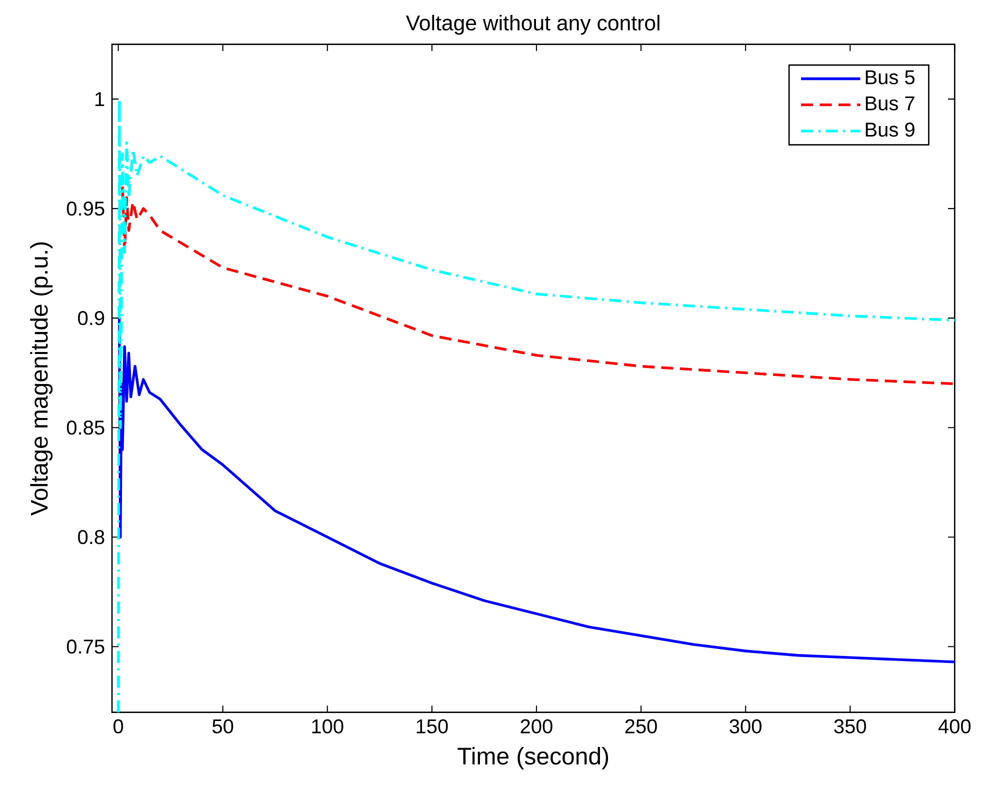 Image resolution: width=985 pixels, height=787 pixels. Describe the element at coordinates (746, 726) in the screenshot. I see `x-tick-label: 300` at that location.